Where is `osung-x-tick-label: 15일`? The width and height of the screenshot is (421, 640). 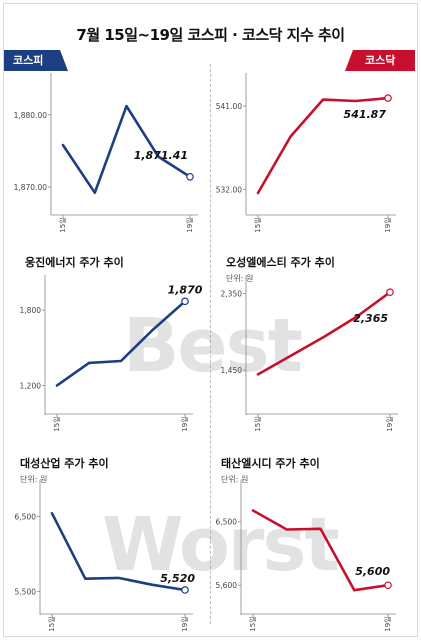
osung-x-tick-label: 15일 is located at coordinates (257, 423).